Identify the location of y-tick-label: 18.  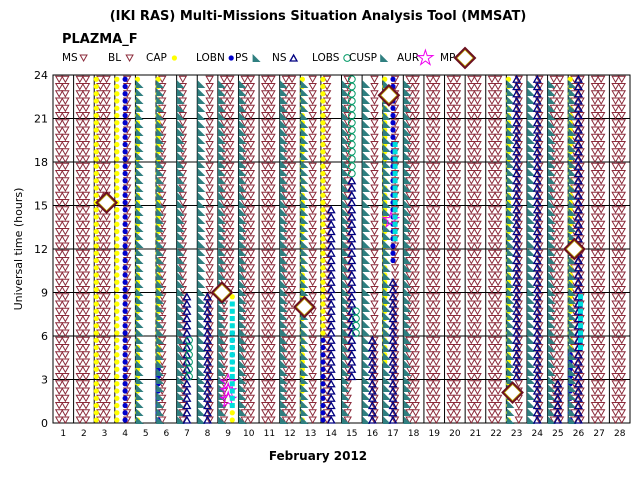
(41, 162).